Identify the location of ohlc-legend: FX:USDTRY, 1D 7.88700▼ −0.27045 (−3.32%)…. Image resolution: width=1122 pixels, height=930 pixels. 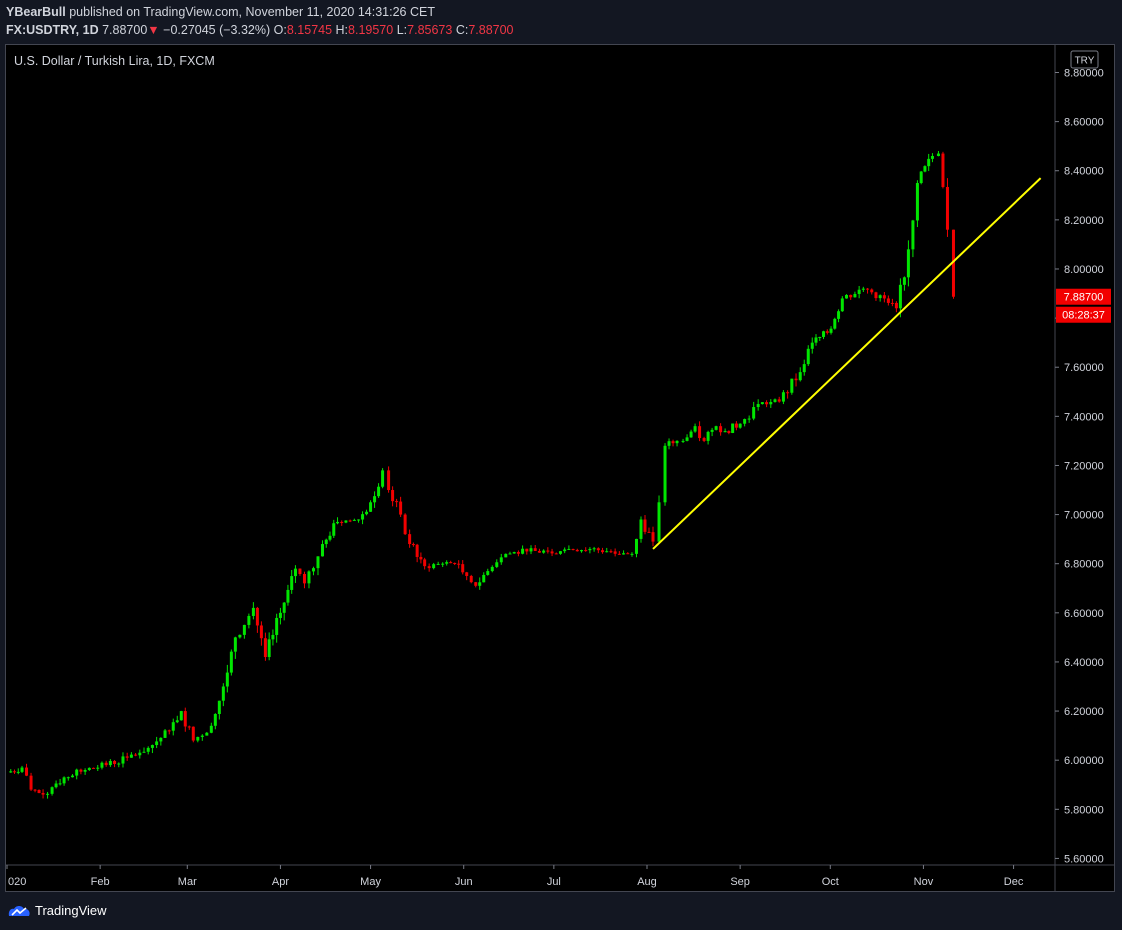
(260, 30).